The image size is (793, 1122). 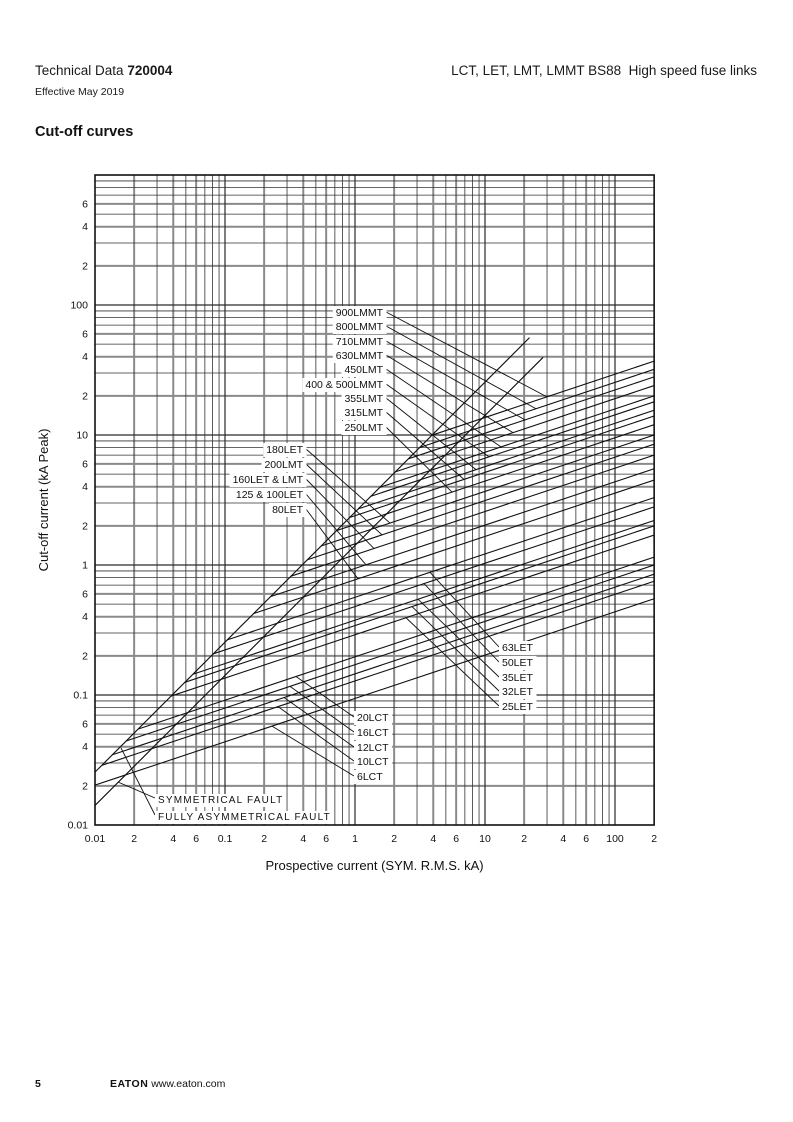 I want to click on curve-20LCT, so click(x=396, y=643).